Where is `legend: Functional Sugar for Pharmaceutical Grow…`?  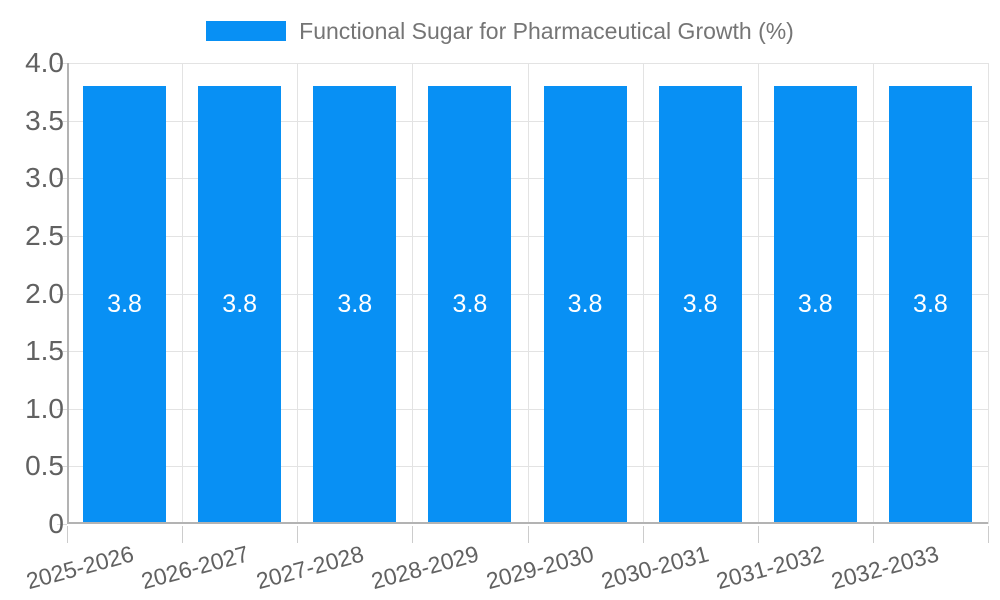 legend: Functional Sugar for Pharmaceutical Grow… is located at coordinates (500, 31).